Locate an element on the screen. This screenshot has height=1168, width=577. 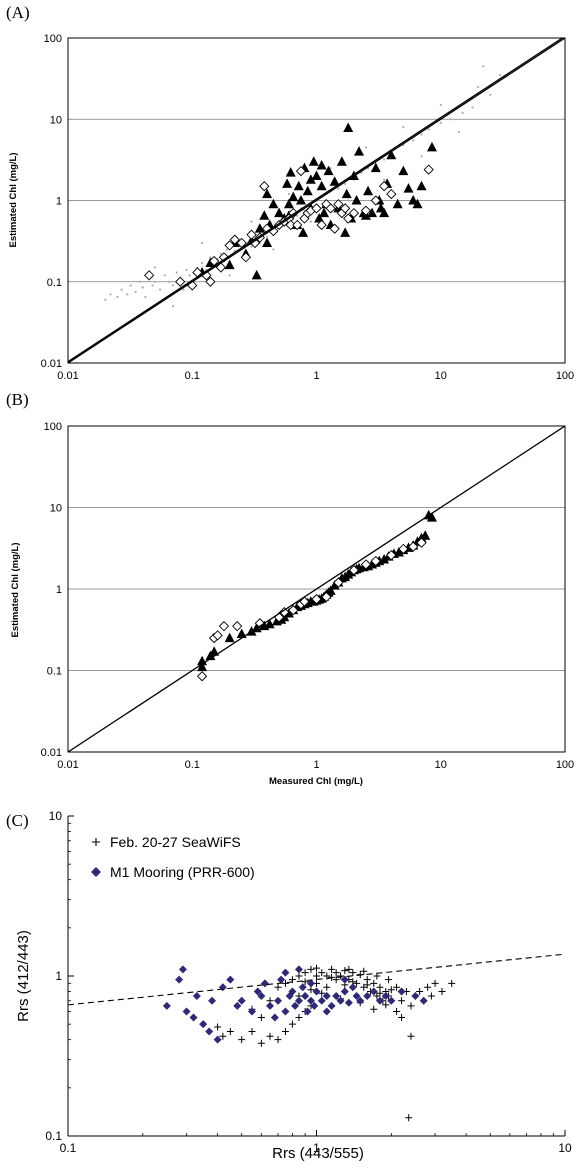
y-axis-title: Rrs (412/443) is located at coordinates (23, 976).